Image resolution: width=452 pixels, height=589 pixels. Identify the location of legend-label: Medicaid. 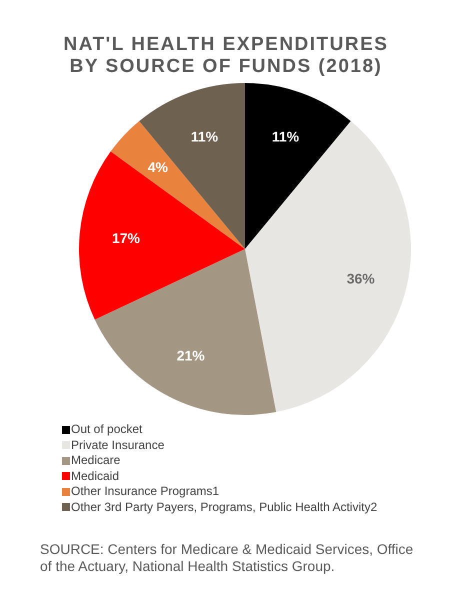
(95, 476).